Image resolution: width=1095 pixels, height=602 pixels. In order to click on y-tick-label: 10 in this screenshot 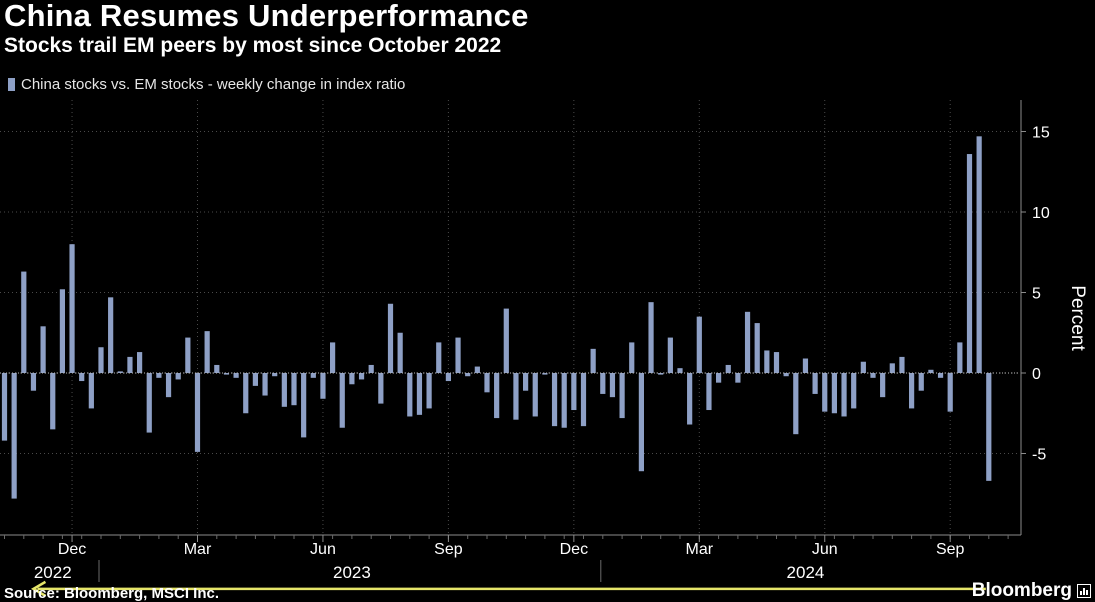, I will do `click(1041, 213)`.